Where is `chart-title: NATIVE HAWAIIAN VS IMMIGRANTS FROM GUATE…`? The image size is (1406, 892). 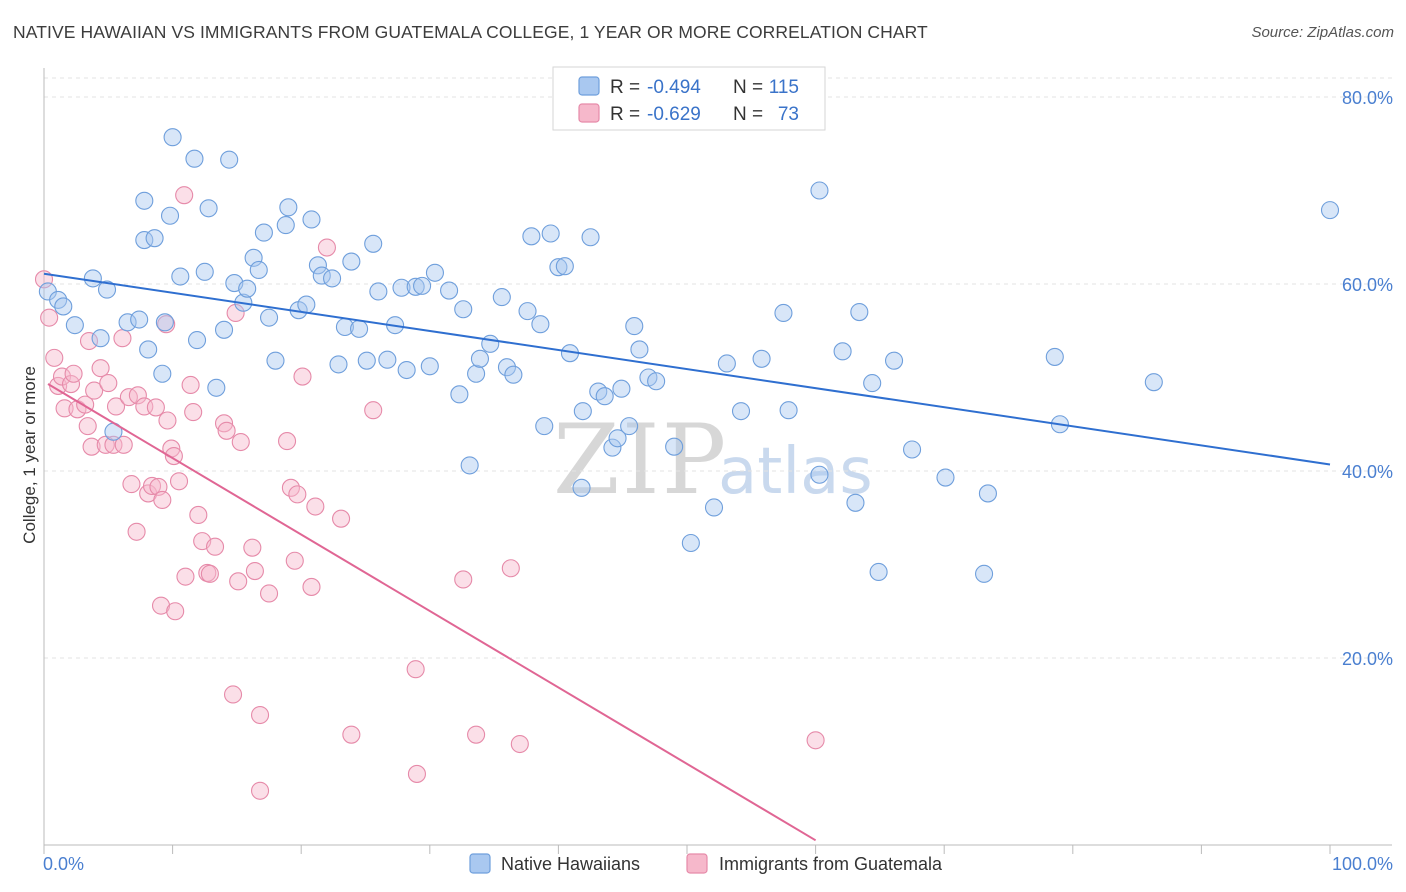
chart-title: NATIVE HAWAIIAN VS IMMIGRANTS FROM GUATE… is located at coordinates (470, 32).